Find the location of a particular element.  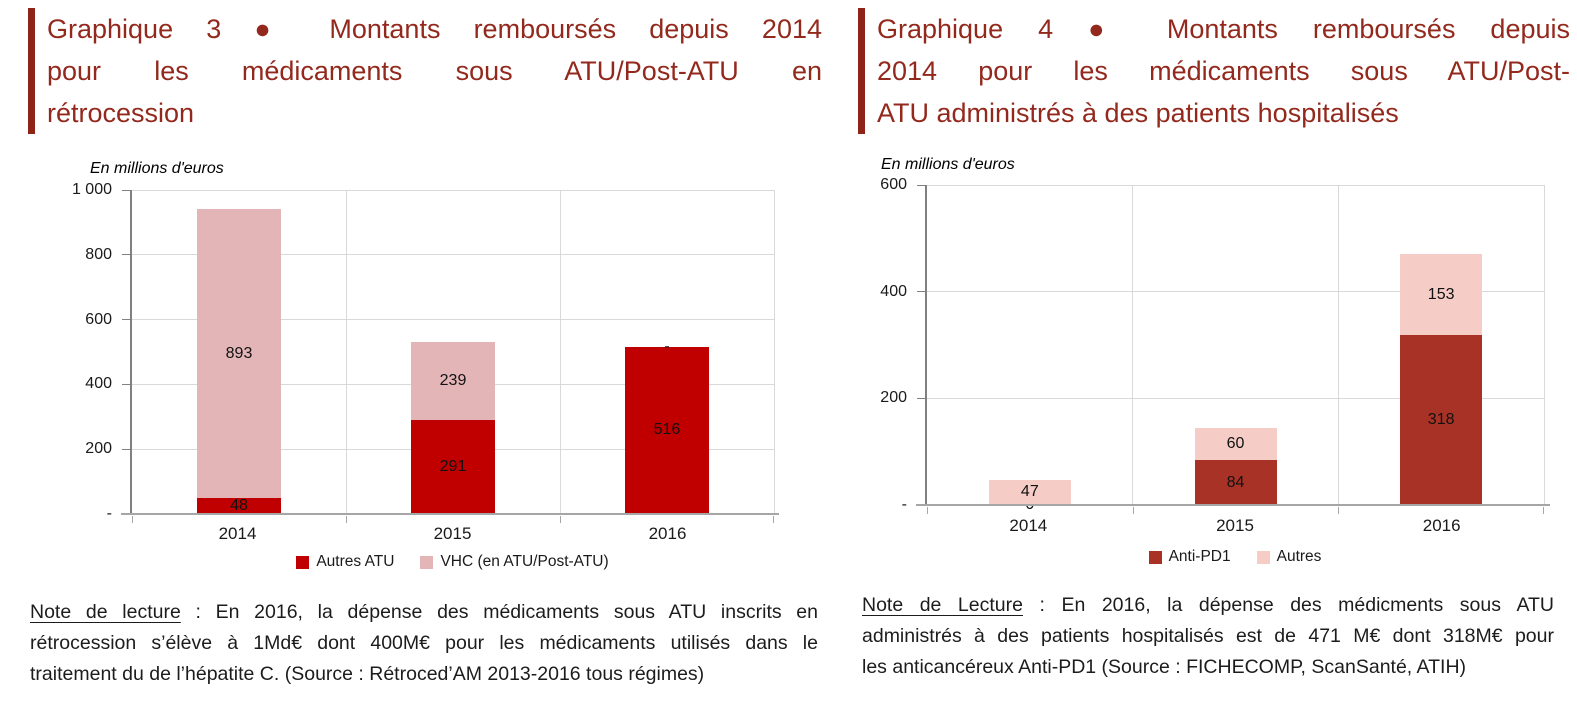

bar-2014: 48 893 is located at coordinates (239, 352).